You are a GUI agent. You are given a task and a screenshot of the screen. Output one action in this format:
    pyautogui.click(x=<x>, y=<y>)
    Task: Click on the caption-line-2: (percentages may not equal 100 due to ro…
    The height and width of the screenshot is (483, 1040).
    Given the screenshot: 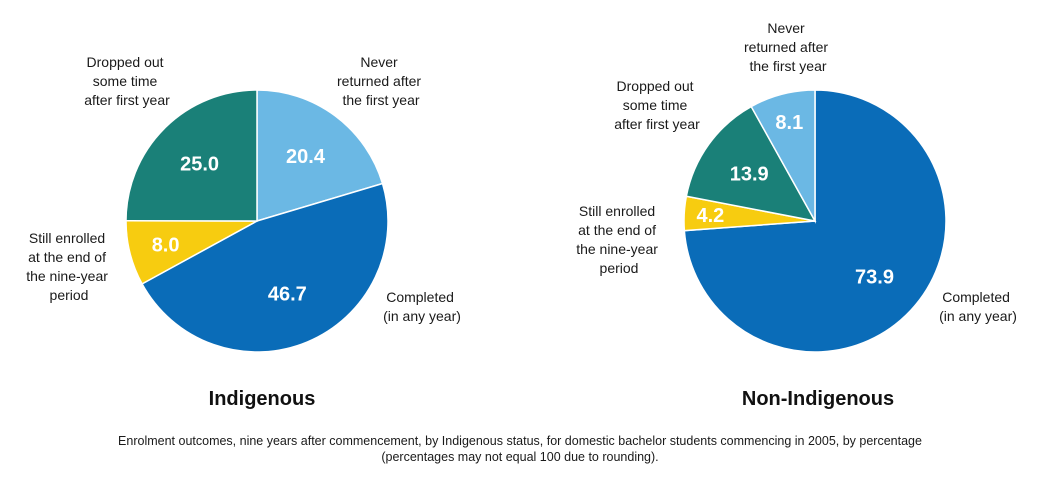 What is the action you would take?
    pyautogui.click(x=520, y=457)
    